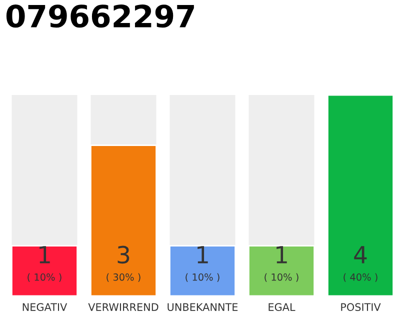 This screenshot has height=320, width=410. What do you see at coordinates (361, 307) in the screenshot?
I see `x-tick-label: POSITIV` at bounding box center [361, 307].